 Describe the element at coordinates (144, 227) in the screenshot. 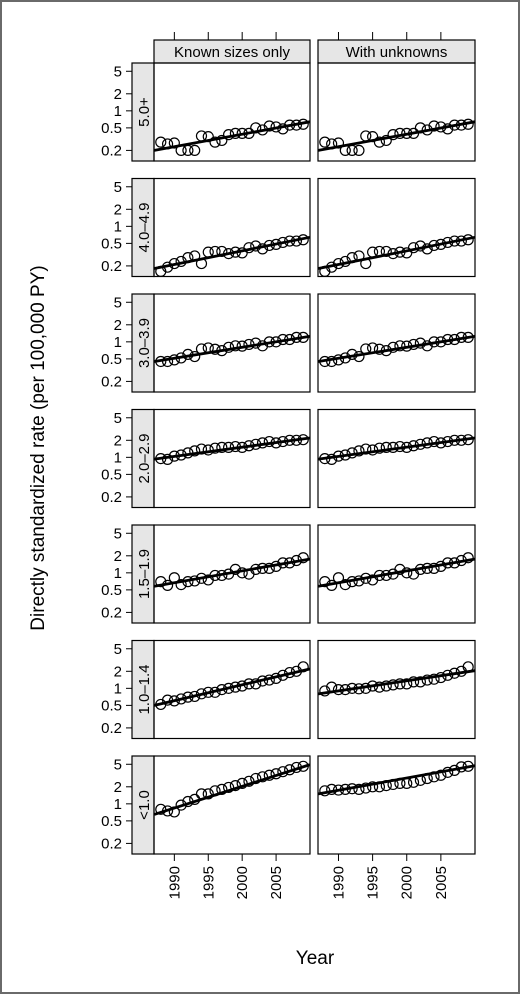

I see `row-strip-label: 4.0–4.9` at that location.